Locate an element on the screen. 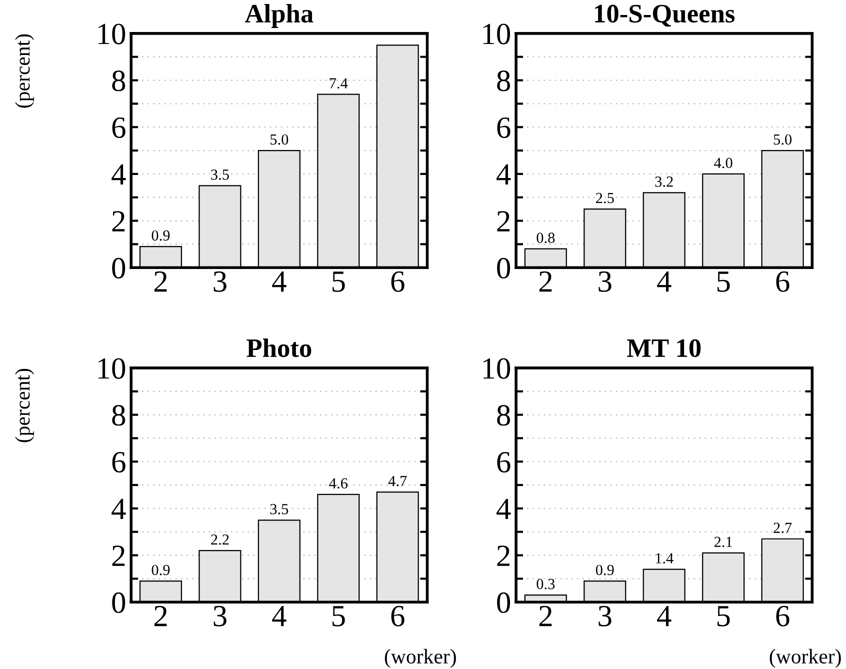  chart-title: MT 10 is located at coordinates (664, 348).